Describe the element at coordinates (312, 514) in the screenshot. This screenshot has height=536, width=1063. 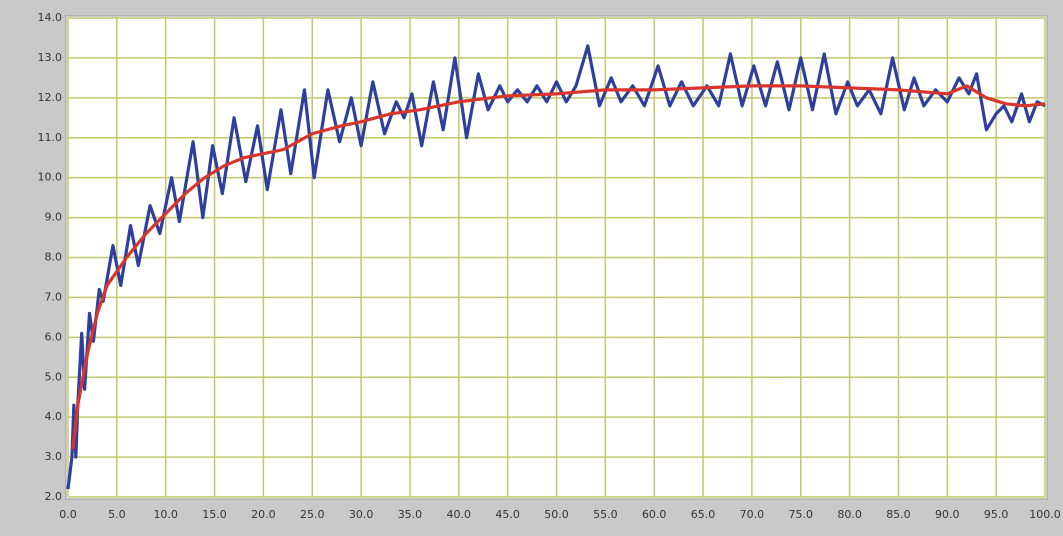
I see `x-tick-label: 25.0` at that location.